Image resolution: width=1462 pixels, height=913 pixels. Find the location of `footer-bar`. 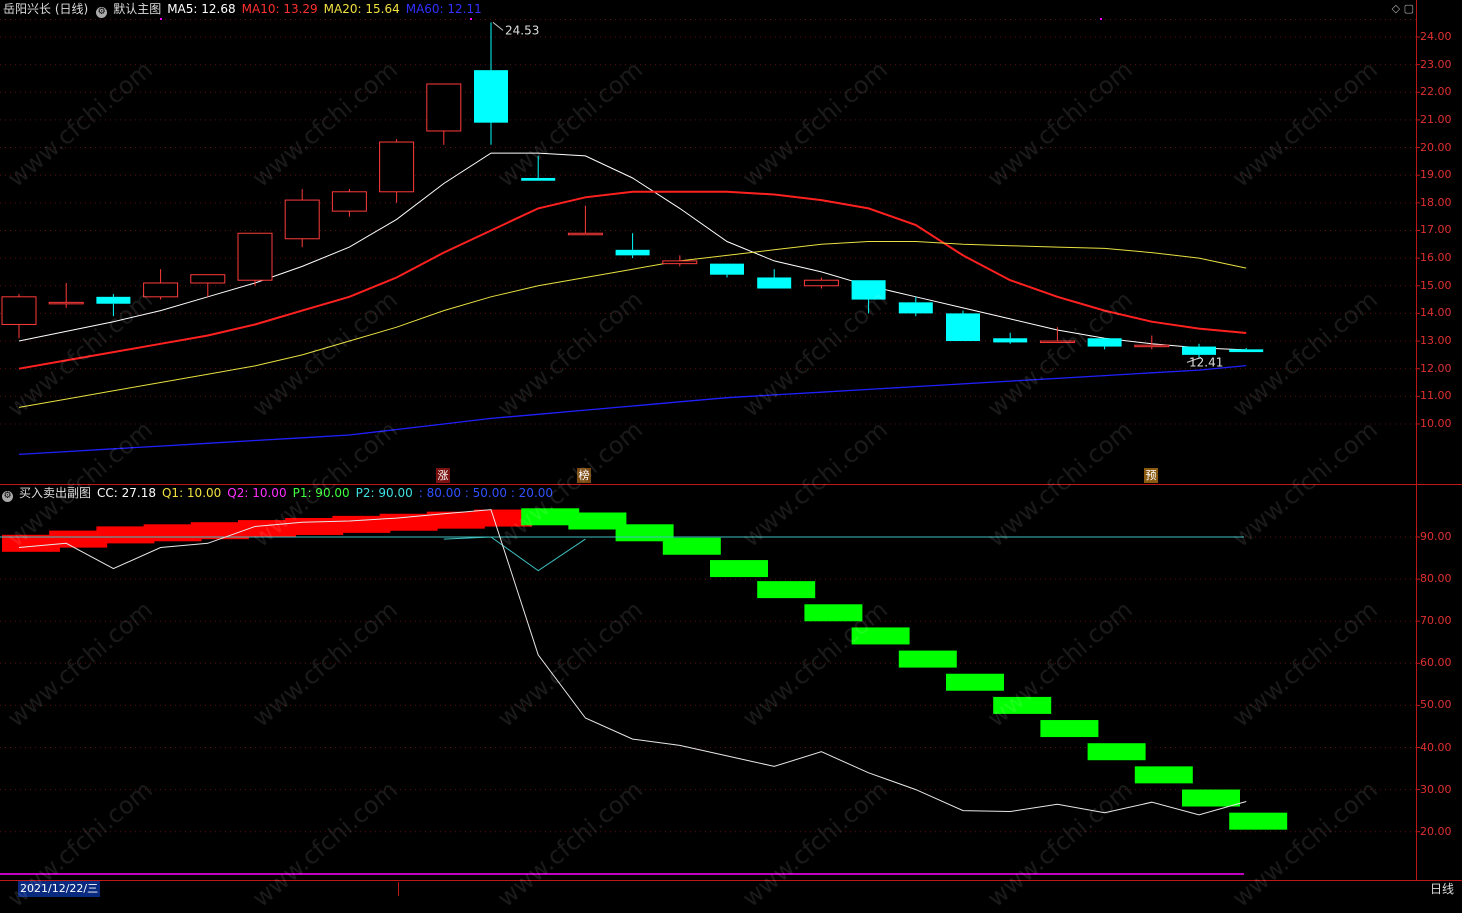

footer-bar is located at coordinates (731, 889).